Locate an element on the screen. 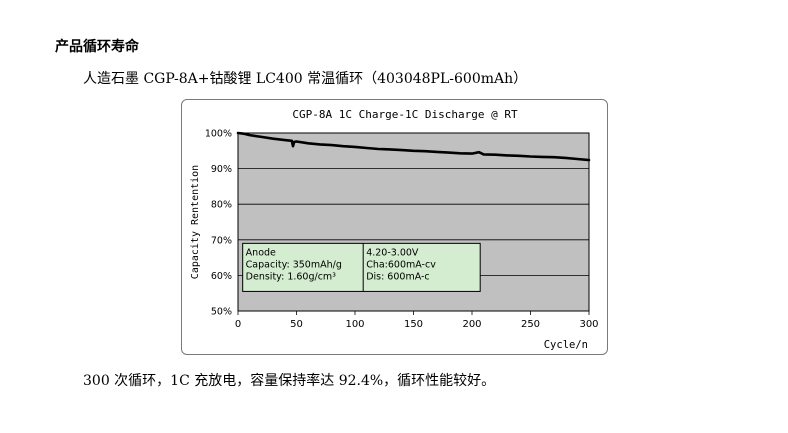 This screenshot has width=788, height=433. x-tick-label: 50 is located at coordinates (296, 324).